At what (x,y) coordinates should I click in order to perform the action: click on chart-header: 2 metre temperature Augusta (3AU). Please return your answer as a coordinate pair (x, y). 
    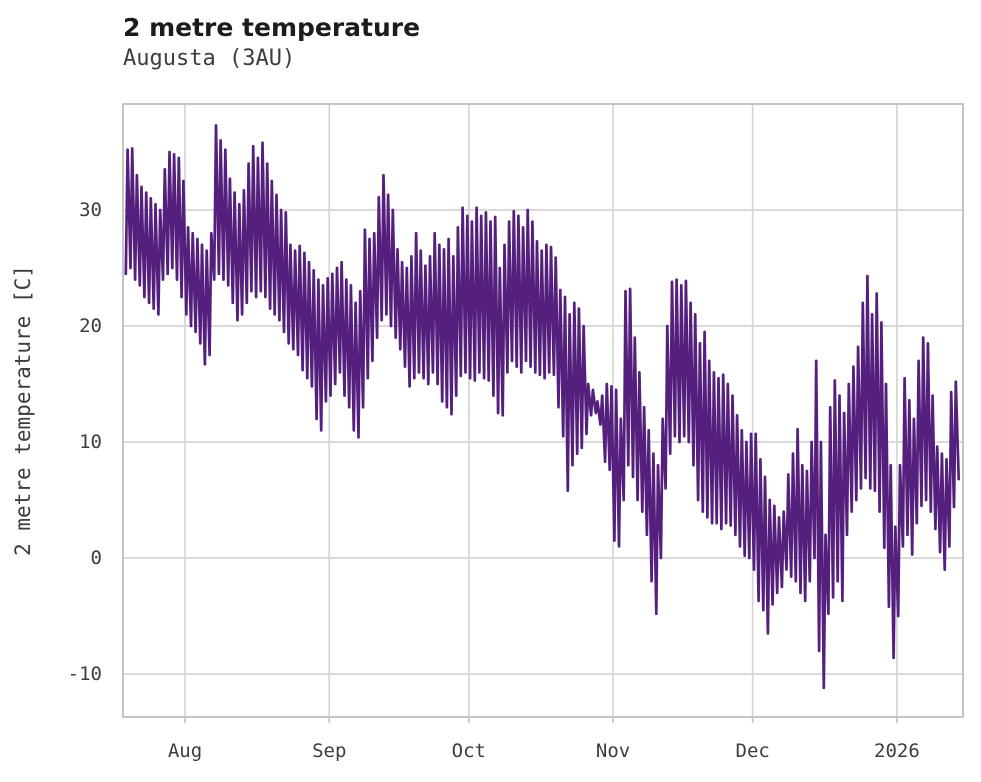
    Looking at the image, I should click on (272, 42).